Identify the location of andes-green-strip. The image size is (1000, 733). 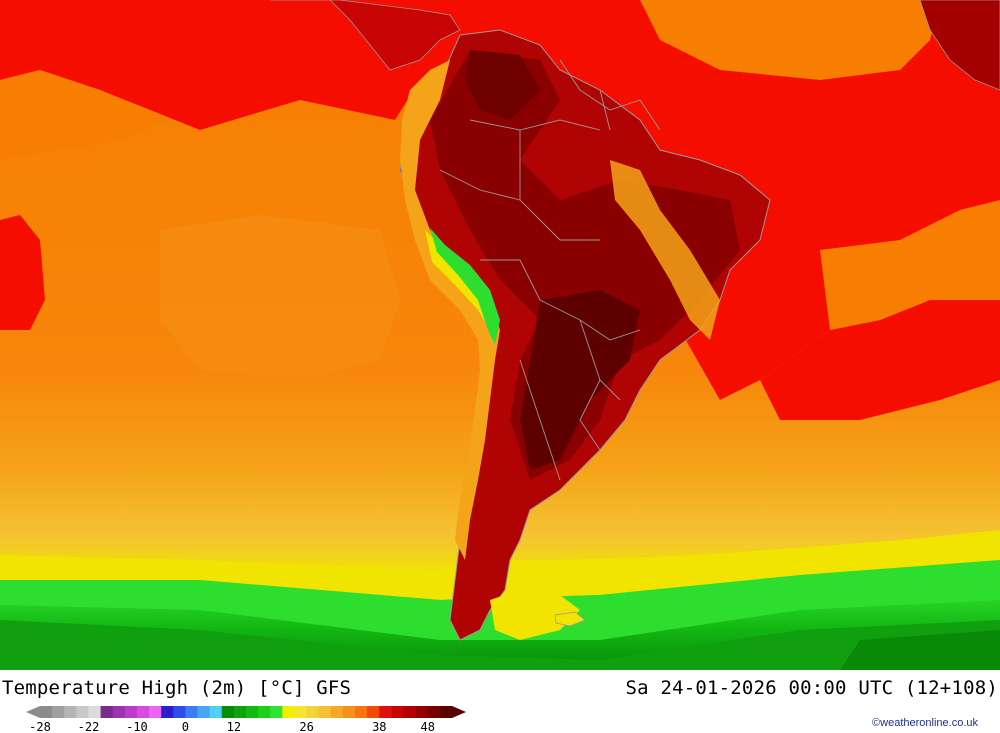
(465, 286).